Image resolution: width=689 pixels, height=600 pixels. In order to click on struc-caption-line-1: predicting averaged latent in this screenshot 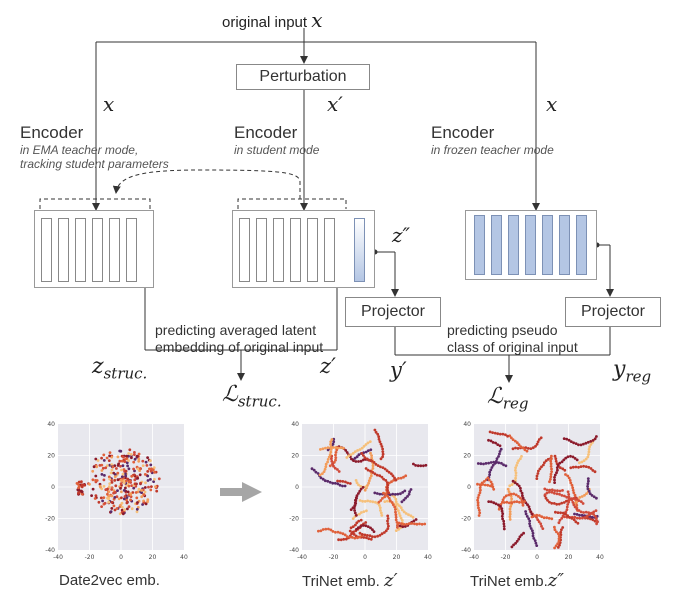, I will do `click(236, 330)`.